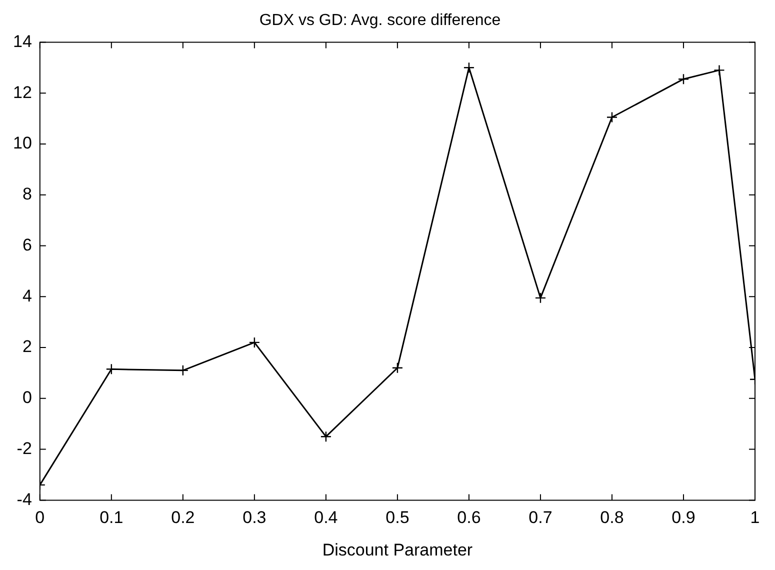 Image resolution: width=775 pixels, height=570 pixels. What do you see at coordinates (40, 518) in the screenshot?
I see `x-tick-label: 0` at bounding box center [40, 518].